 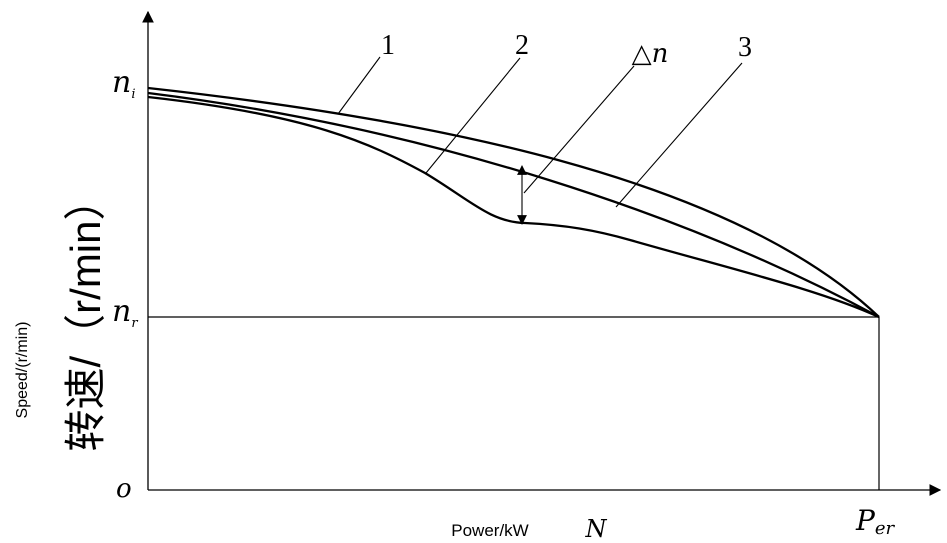 What do you see at coordinates (85, 314) in the screenshot?
I see `y-axis-label-cn: 转速/（r/min）` at bounding box center [85, 314].